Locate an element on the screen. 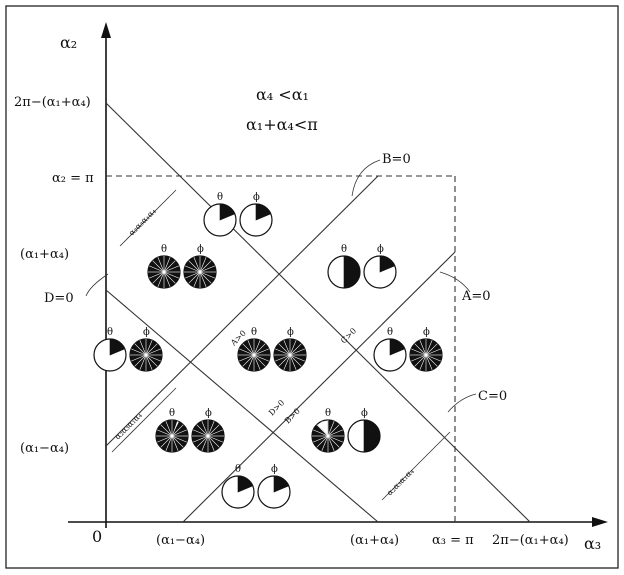 This screenshot has height=575, width=624. label-d-zero: D=0 is located at coordinates (59, 298).